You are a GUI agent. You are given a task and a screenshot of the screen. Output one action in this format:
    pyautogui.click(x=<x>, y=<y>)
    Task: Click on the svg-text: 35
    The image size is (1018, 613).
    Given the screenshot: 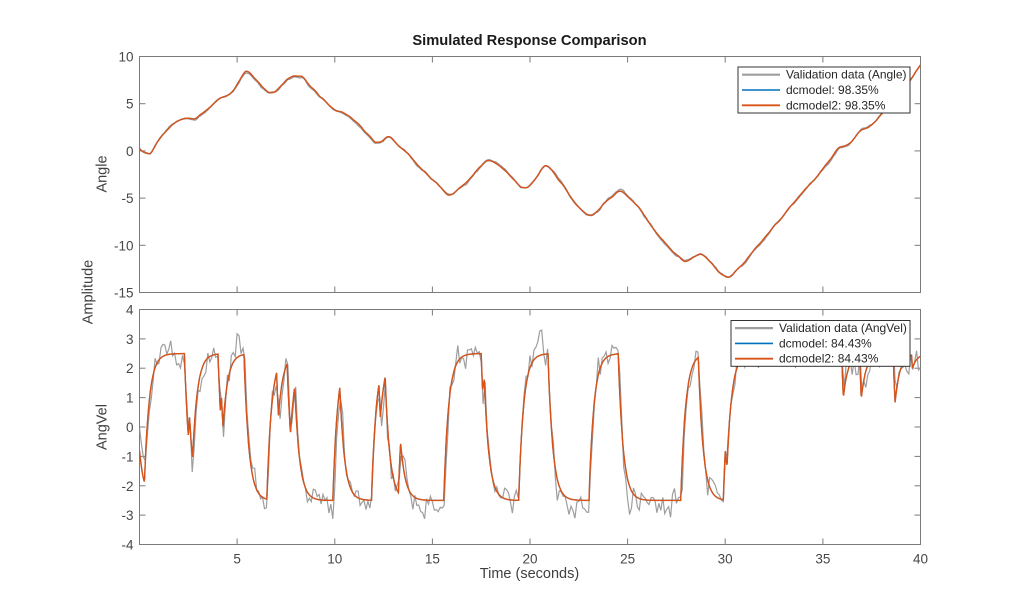 What is the action you would take?
    pyautogui.click(x=822, y=559)
    